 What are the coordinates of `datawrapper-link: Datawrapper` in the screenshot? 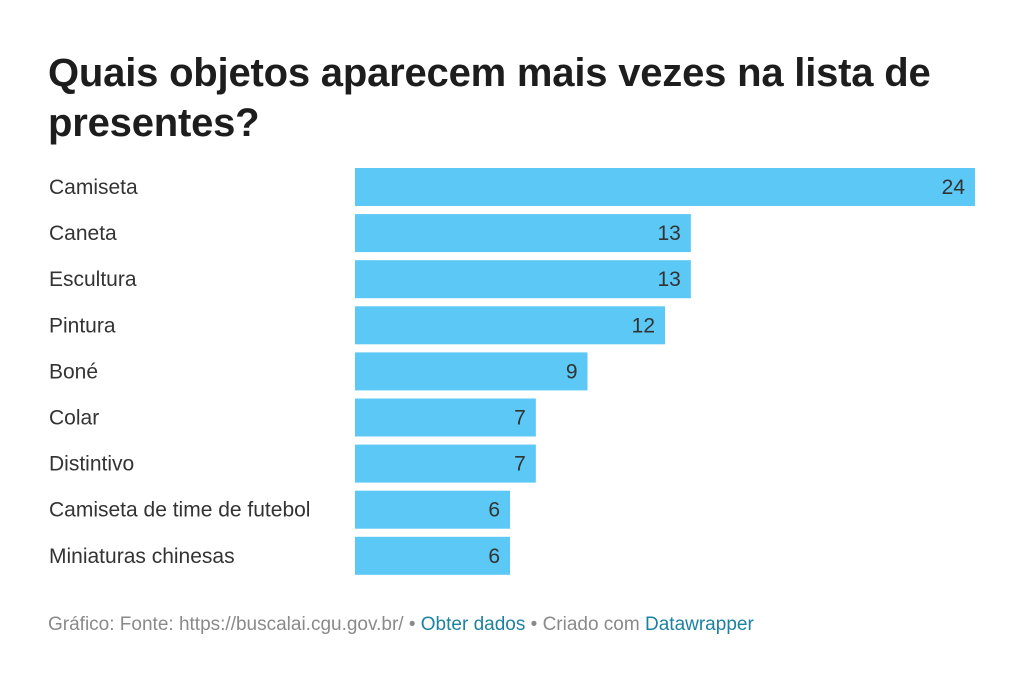 It's located at (699, 624).